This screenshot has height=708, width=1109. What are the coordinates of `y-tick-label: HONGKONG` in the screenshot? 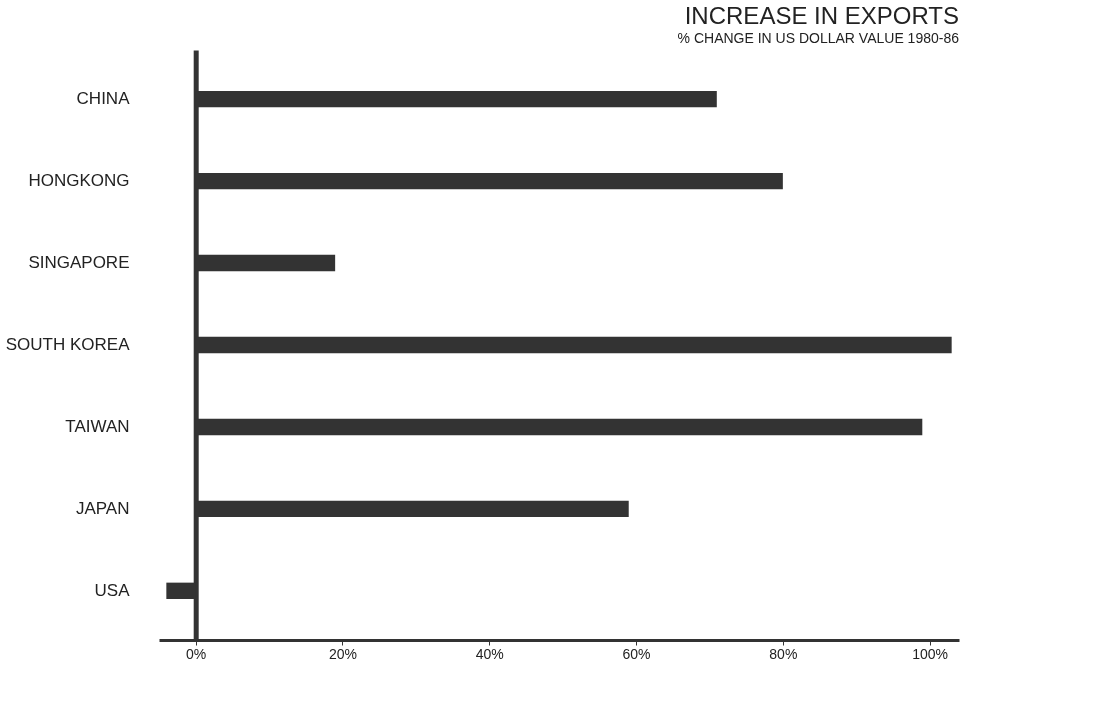 It's located at (79, 181).